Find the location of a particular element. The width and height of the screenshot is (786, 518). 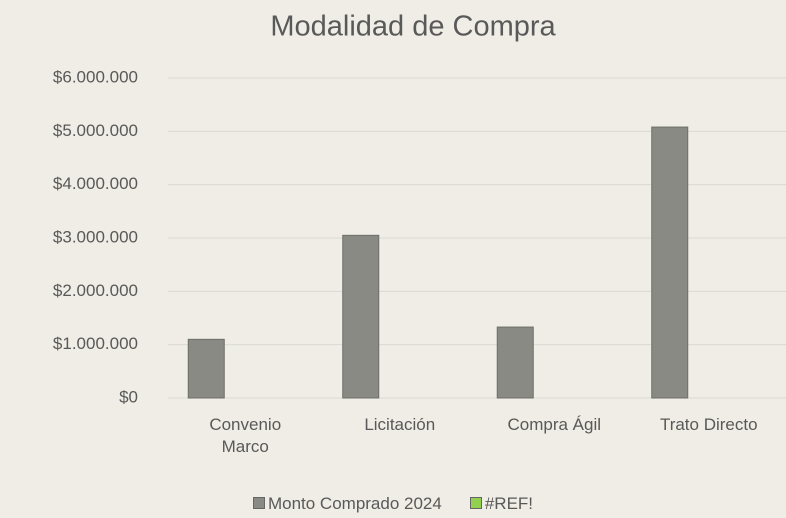

y-tick-label: $6.000.000 is located at coordinates (95, 76).